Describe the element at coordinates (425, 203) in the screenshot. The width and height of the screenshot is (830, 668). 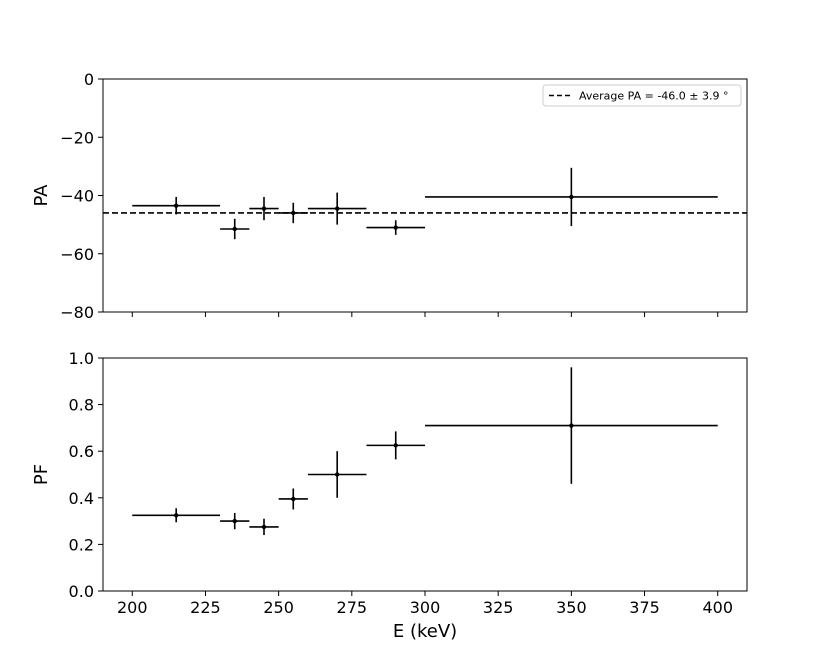
I see `pa-error-bars` at that location.